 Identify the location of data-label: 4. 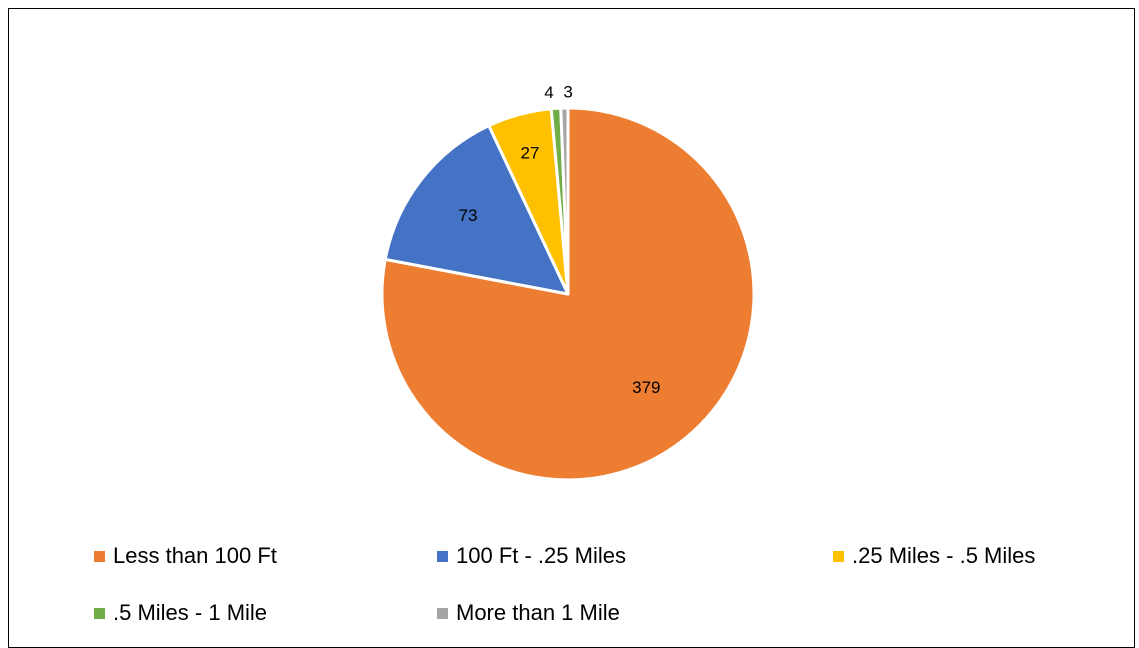
(548, 92).